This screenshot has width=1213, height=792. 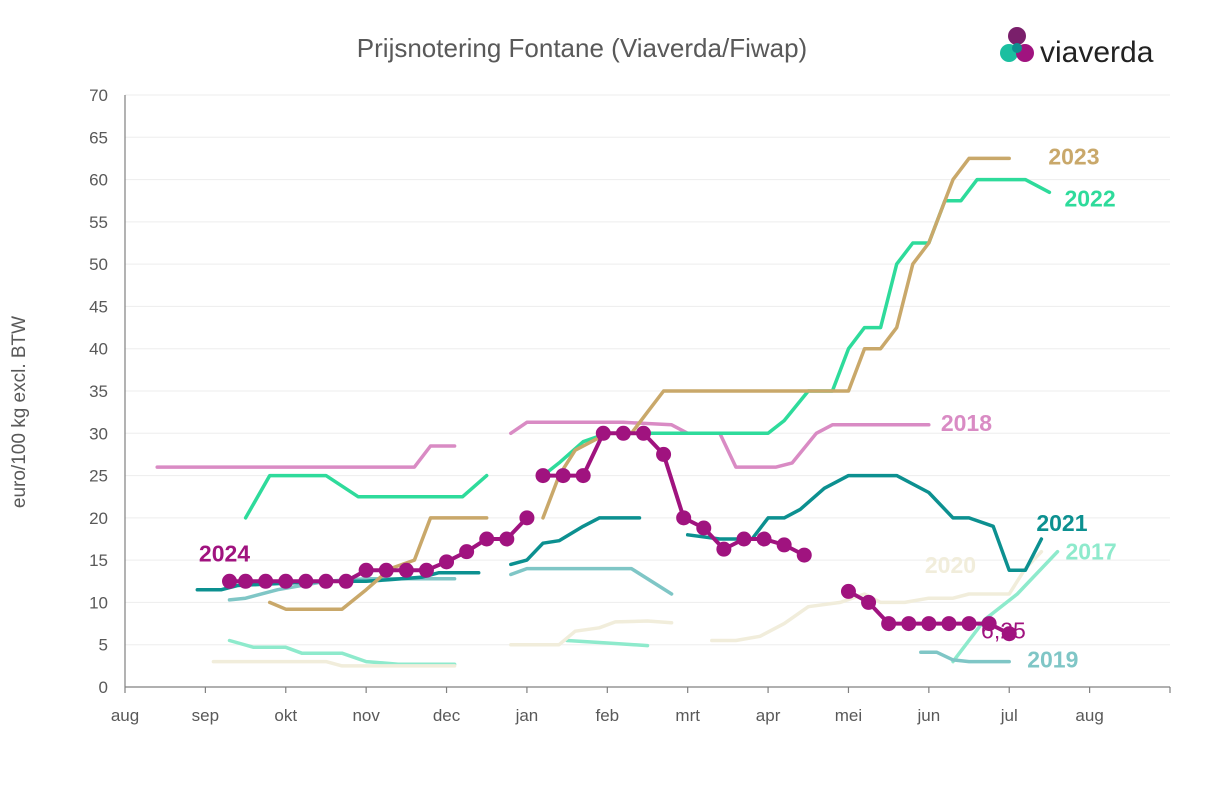 I want to click on series-2018, so click(x=543, y=444).